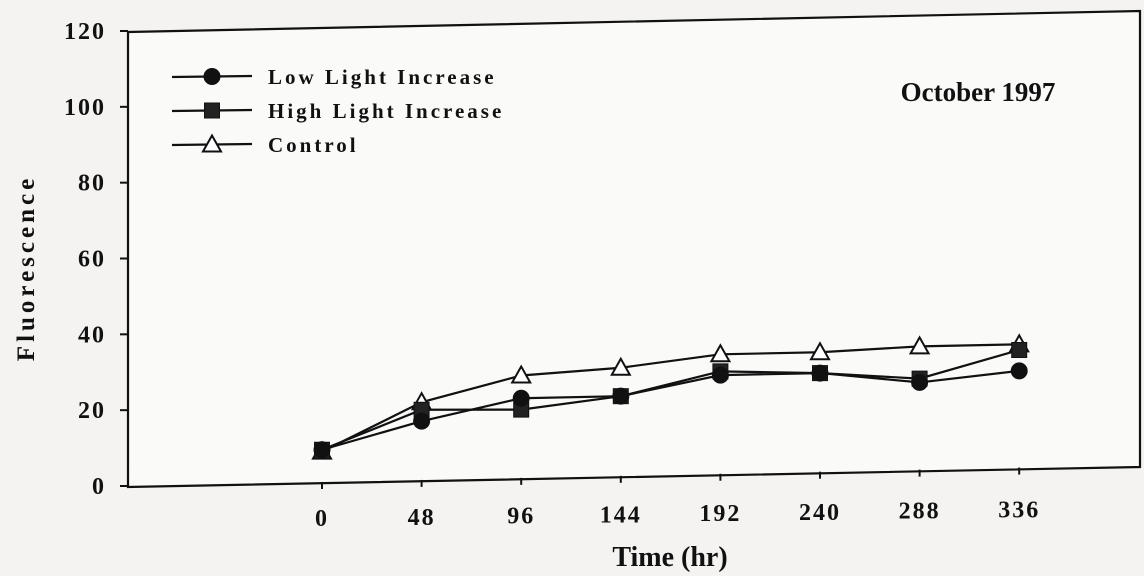 The height and width of the screenshot is (576, 1144). I want to click on x-axis-ticks: 0 48 96 144 192 240 288 336, so click(677, 499).